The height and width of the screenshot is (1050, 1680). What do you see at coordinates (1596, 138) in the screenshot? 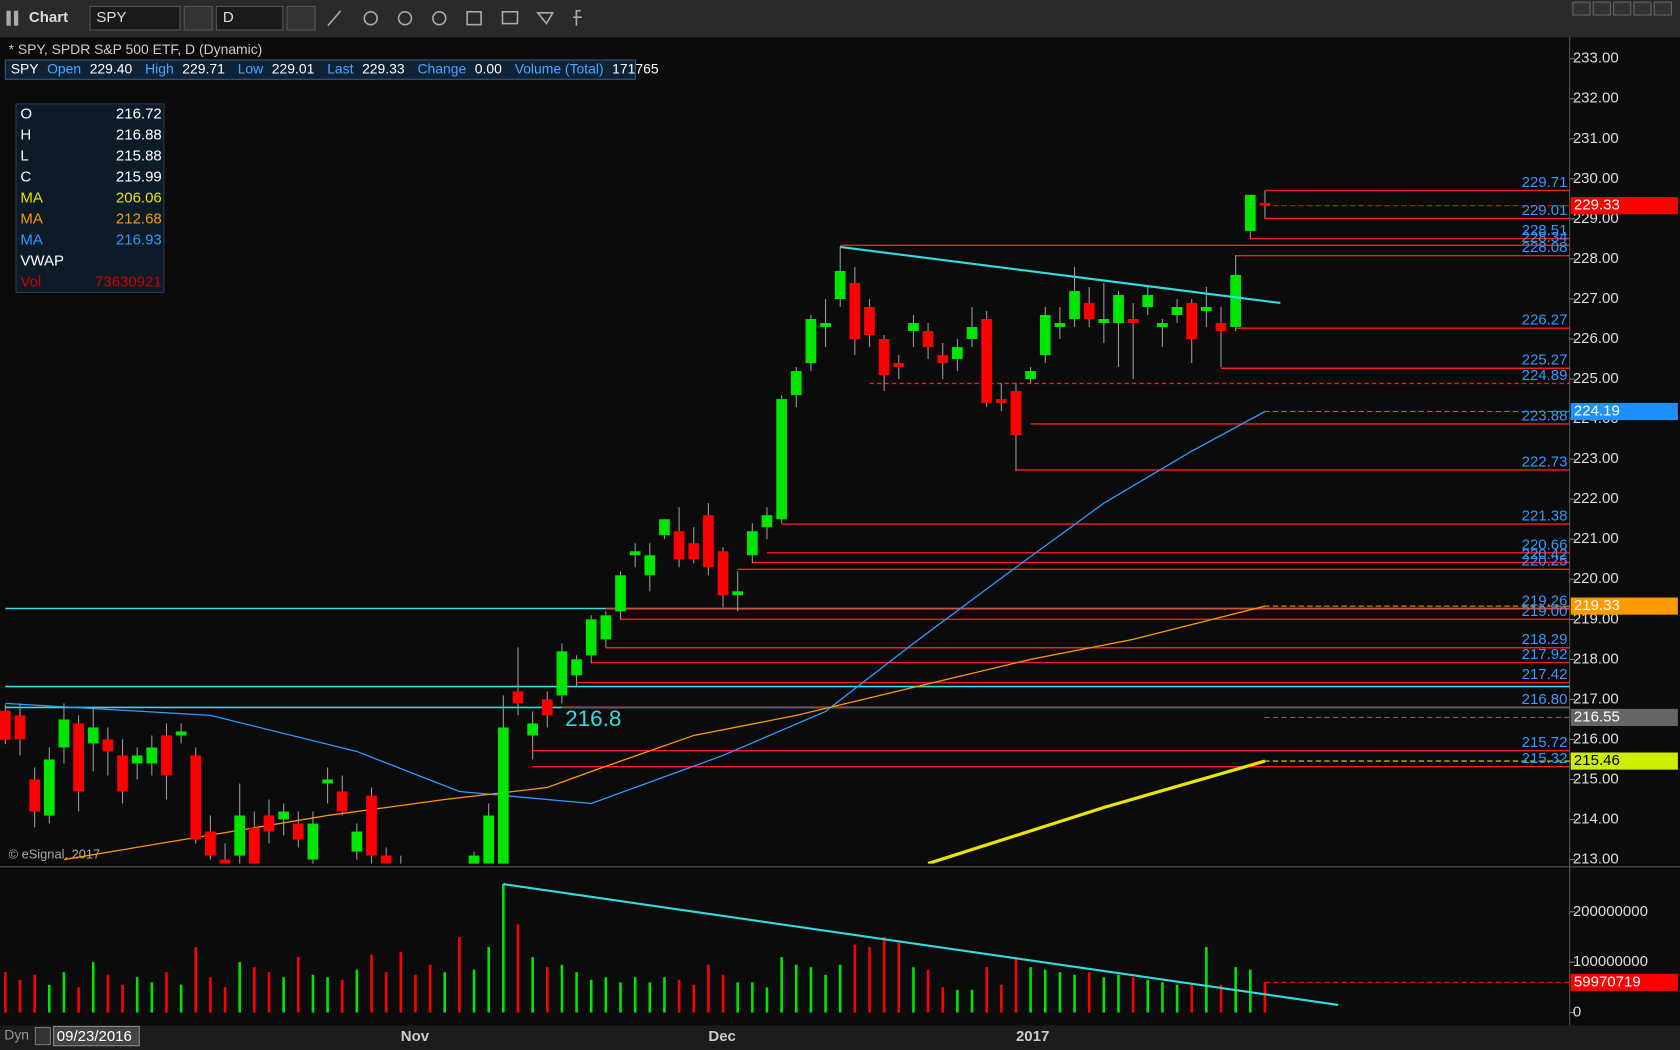
I see `y-tick-label: 231.00` at bounding box center [1596, 138].